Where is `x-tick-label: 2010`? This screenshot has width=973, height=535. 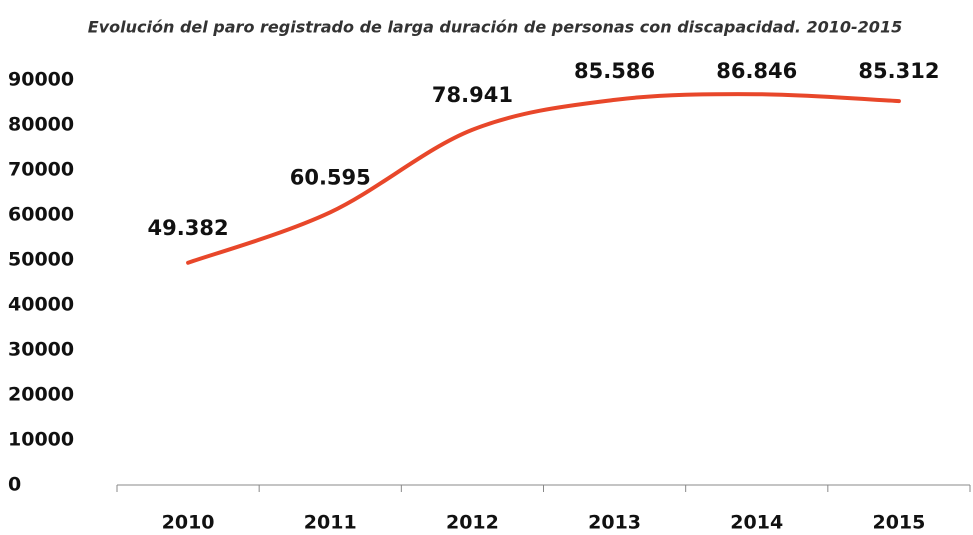 x-tick-label: 2010 is located at coordinates (188, 523).